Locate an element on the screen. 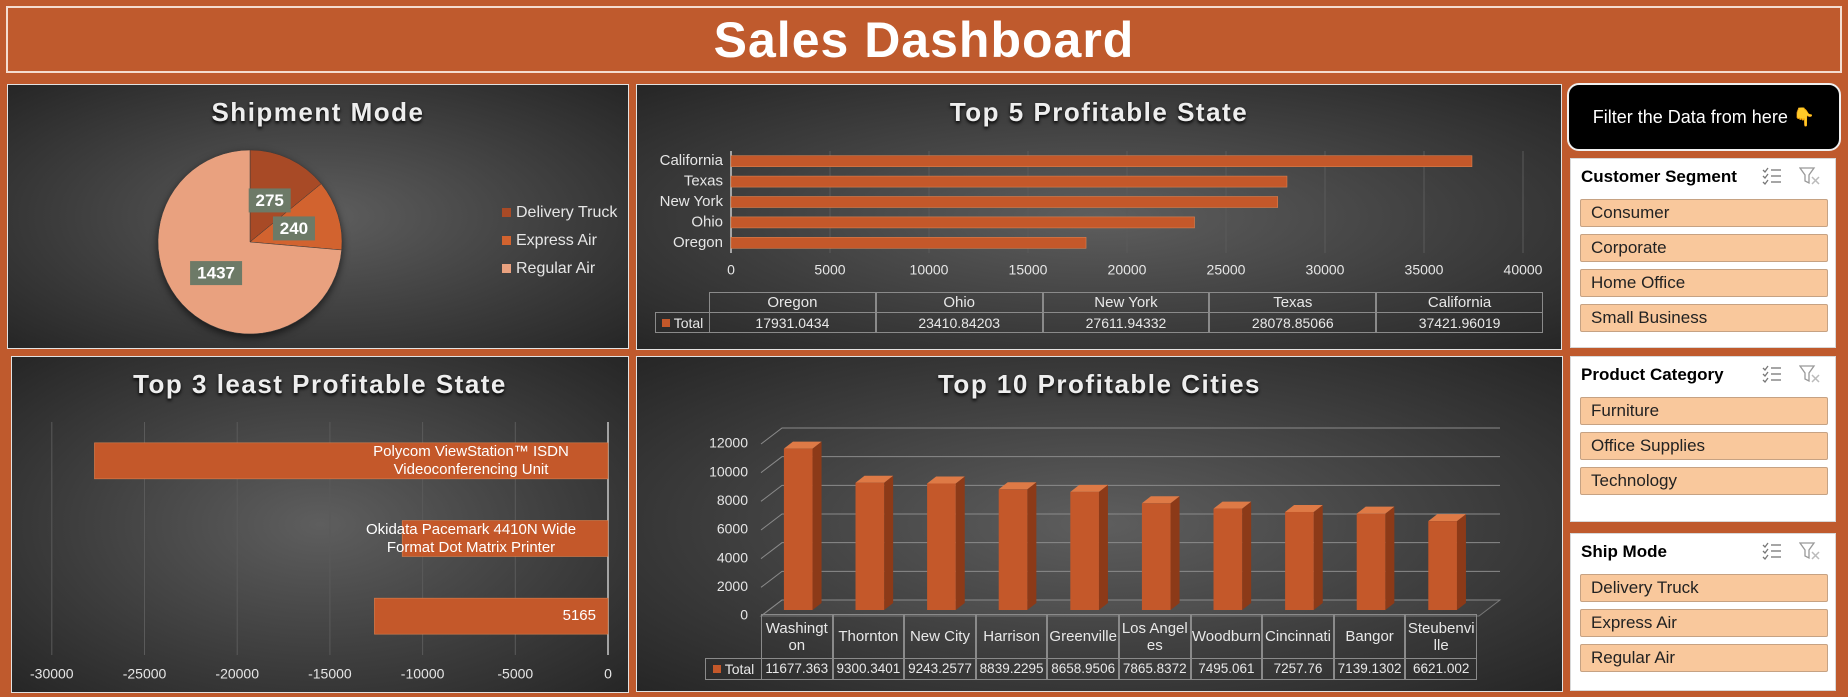  y-tick-label: 2000 is located at coordinates (732, 586).